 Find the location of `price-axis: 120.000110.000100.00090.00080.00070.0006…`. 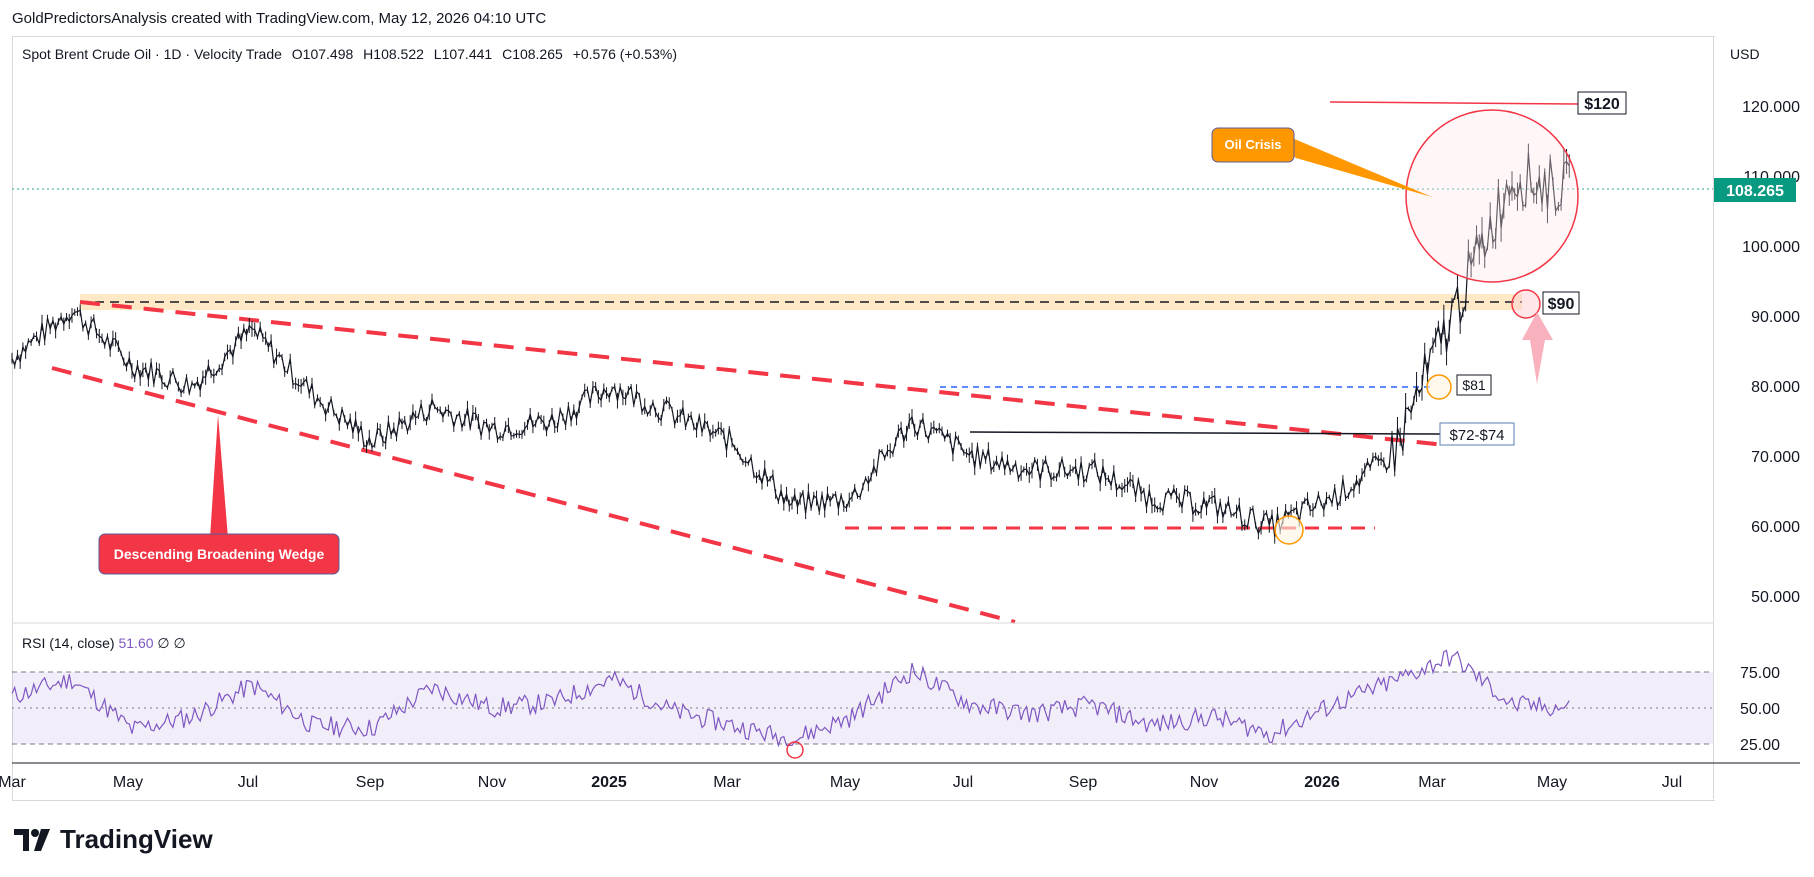

price-axis: 120.000110.000100.00090.00080.00070.0006… is located at coordinates (1771, 352).